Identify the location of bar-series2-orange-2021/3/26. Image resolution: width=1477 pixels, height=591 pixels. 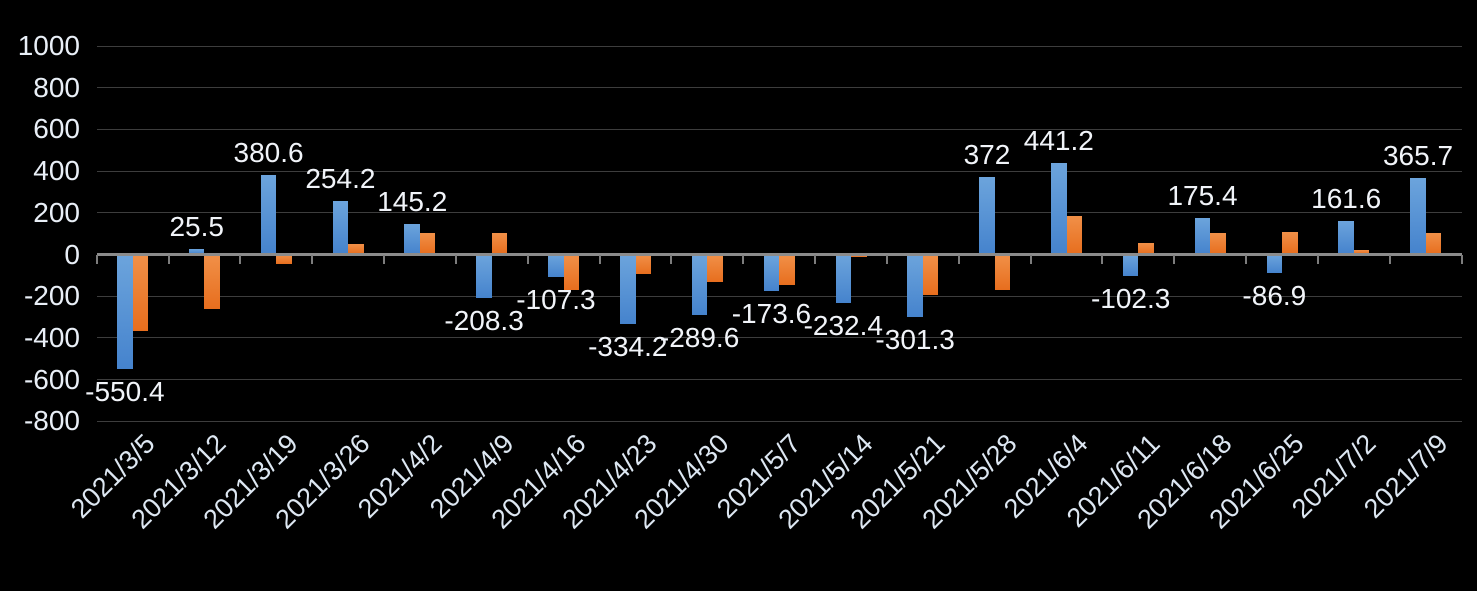
(356, 249).